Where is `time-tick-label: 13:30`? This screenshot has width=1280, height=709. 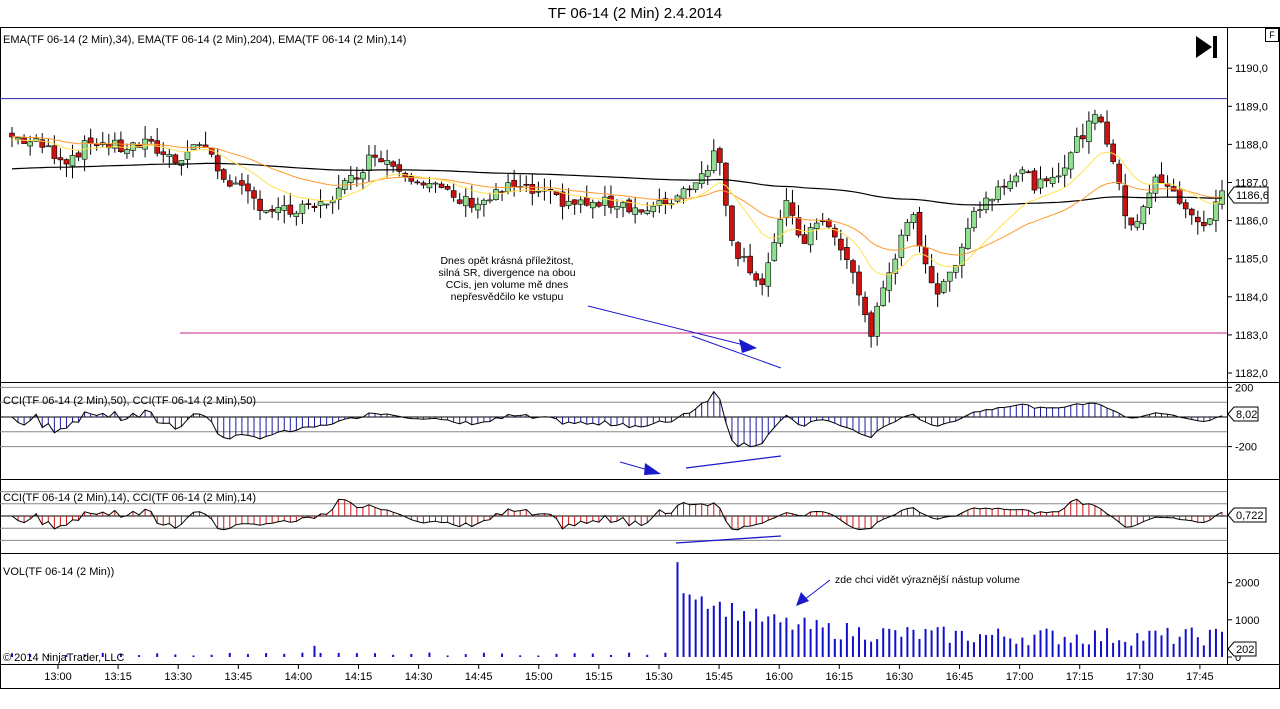 time-tick-label: 13:30 is located at coordinates (178, 677).